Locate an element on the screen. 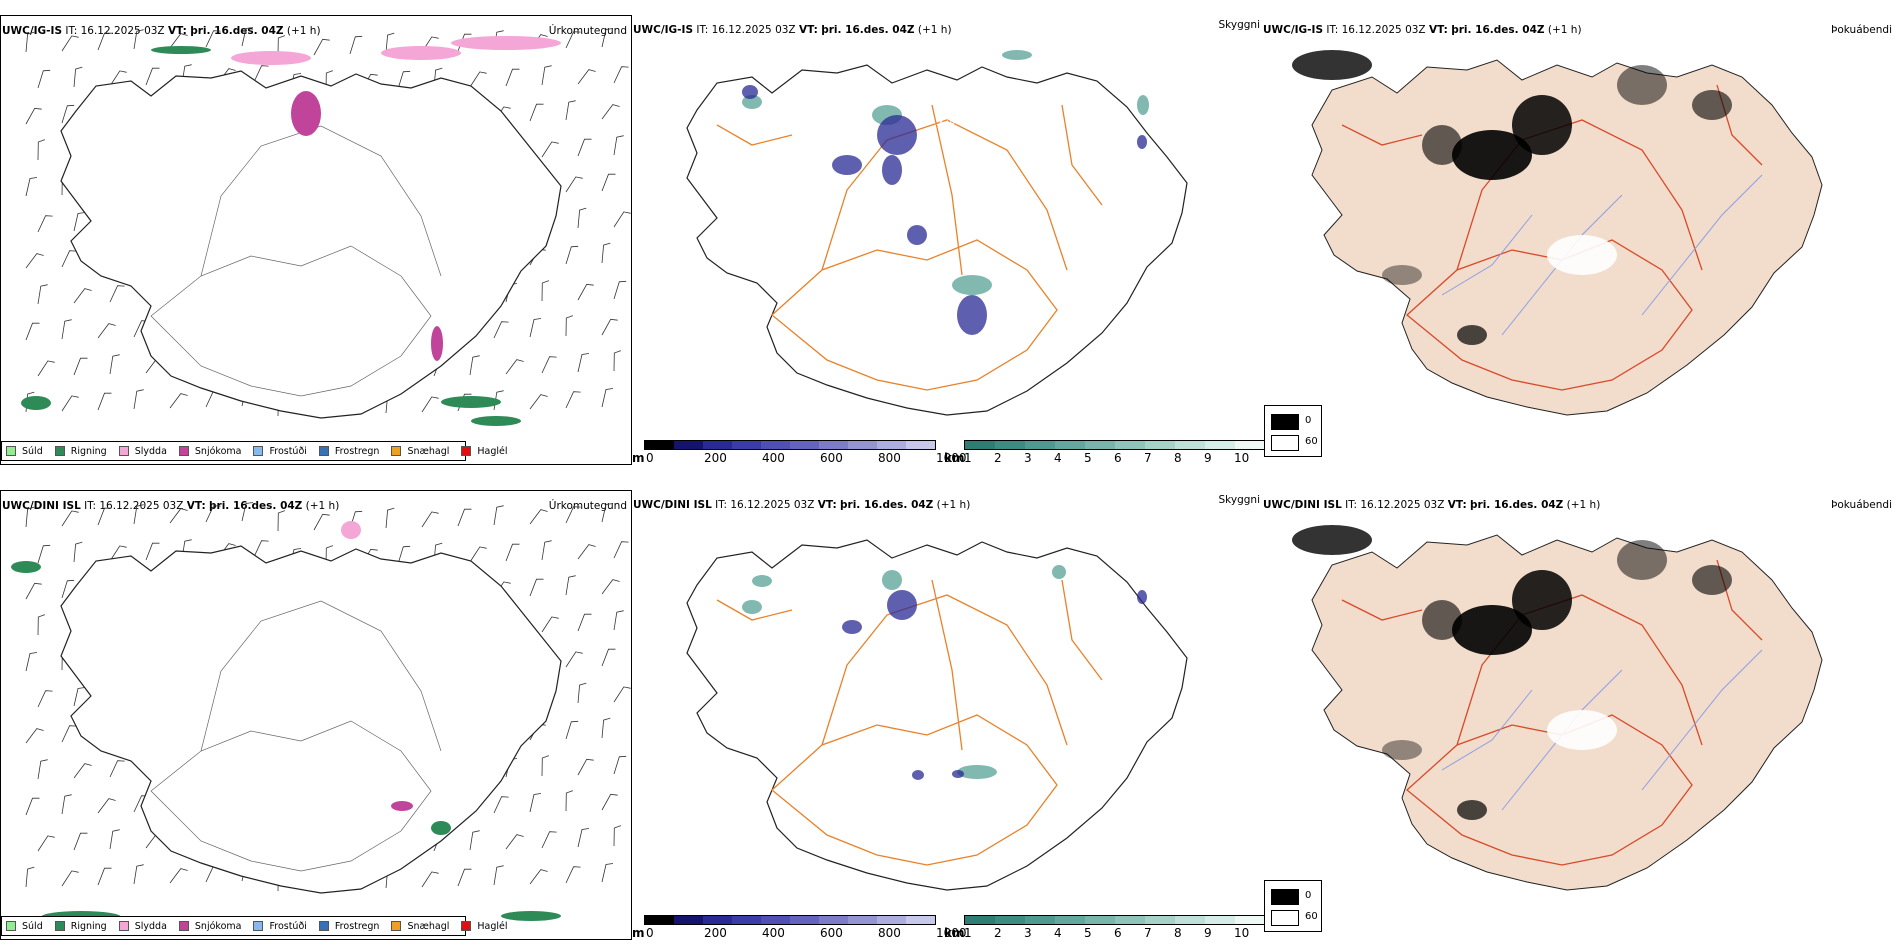  precip-legend-label: Snjókoma is located at coordinates (218, 926).